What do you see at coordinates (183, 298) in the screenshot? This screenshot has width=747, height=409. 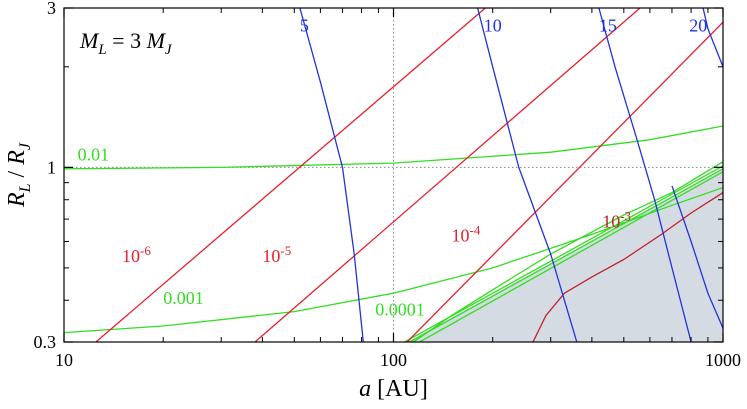 I see `green-label-2: 0.001` at bounding box center [183, 298].